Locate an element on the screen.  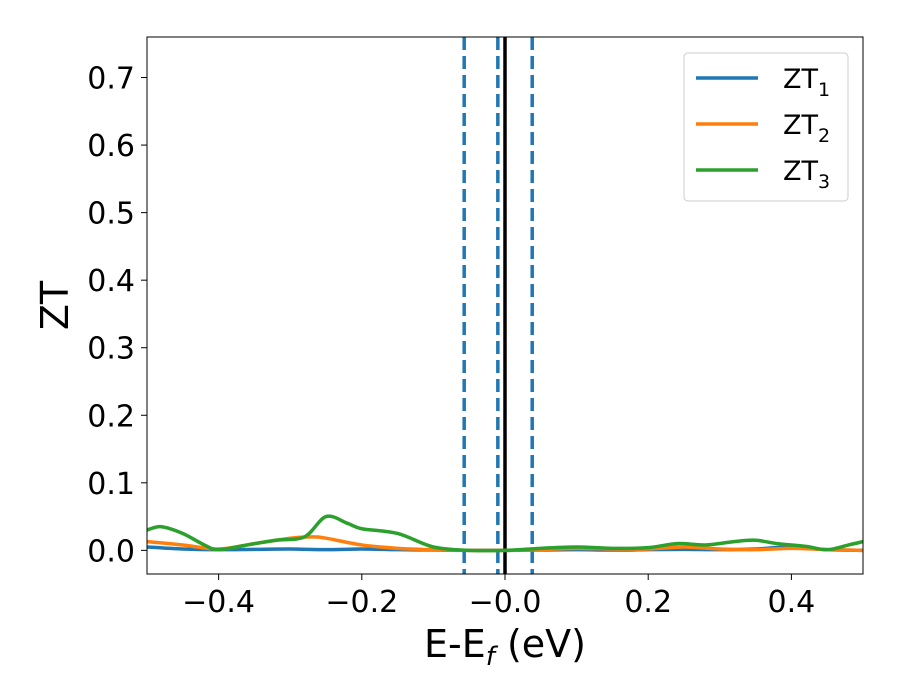
x-axis-ticks: −0.4 −0.2 −0.0 0.2 0.4 is located at coordinates (498, 597).